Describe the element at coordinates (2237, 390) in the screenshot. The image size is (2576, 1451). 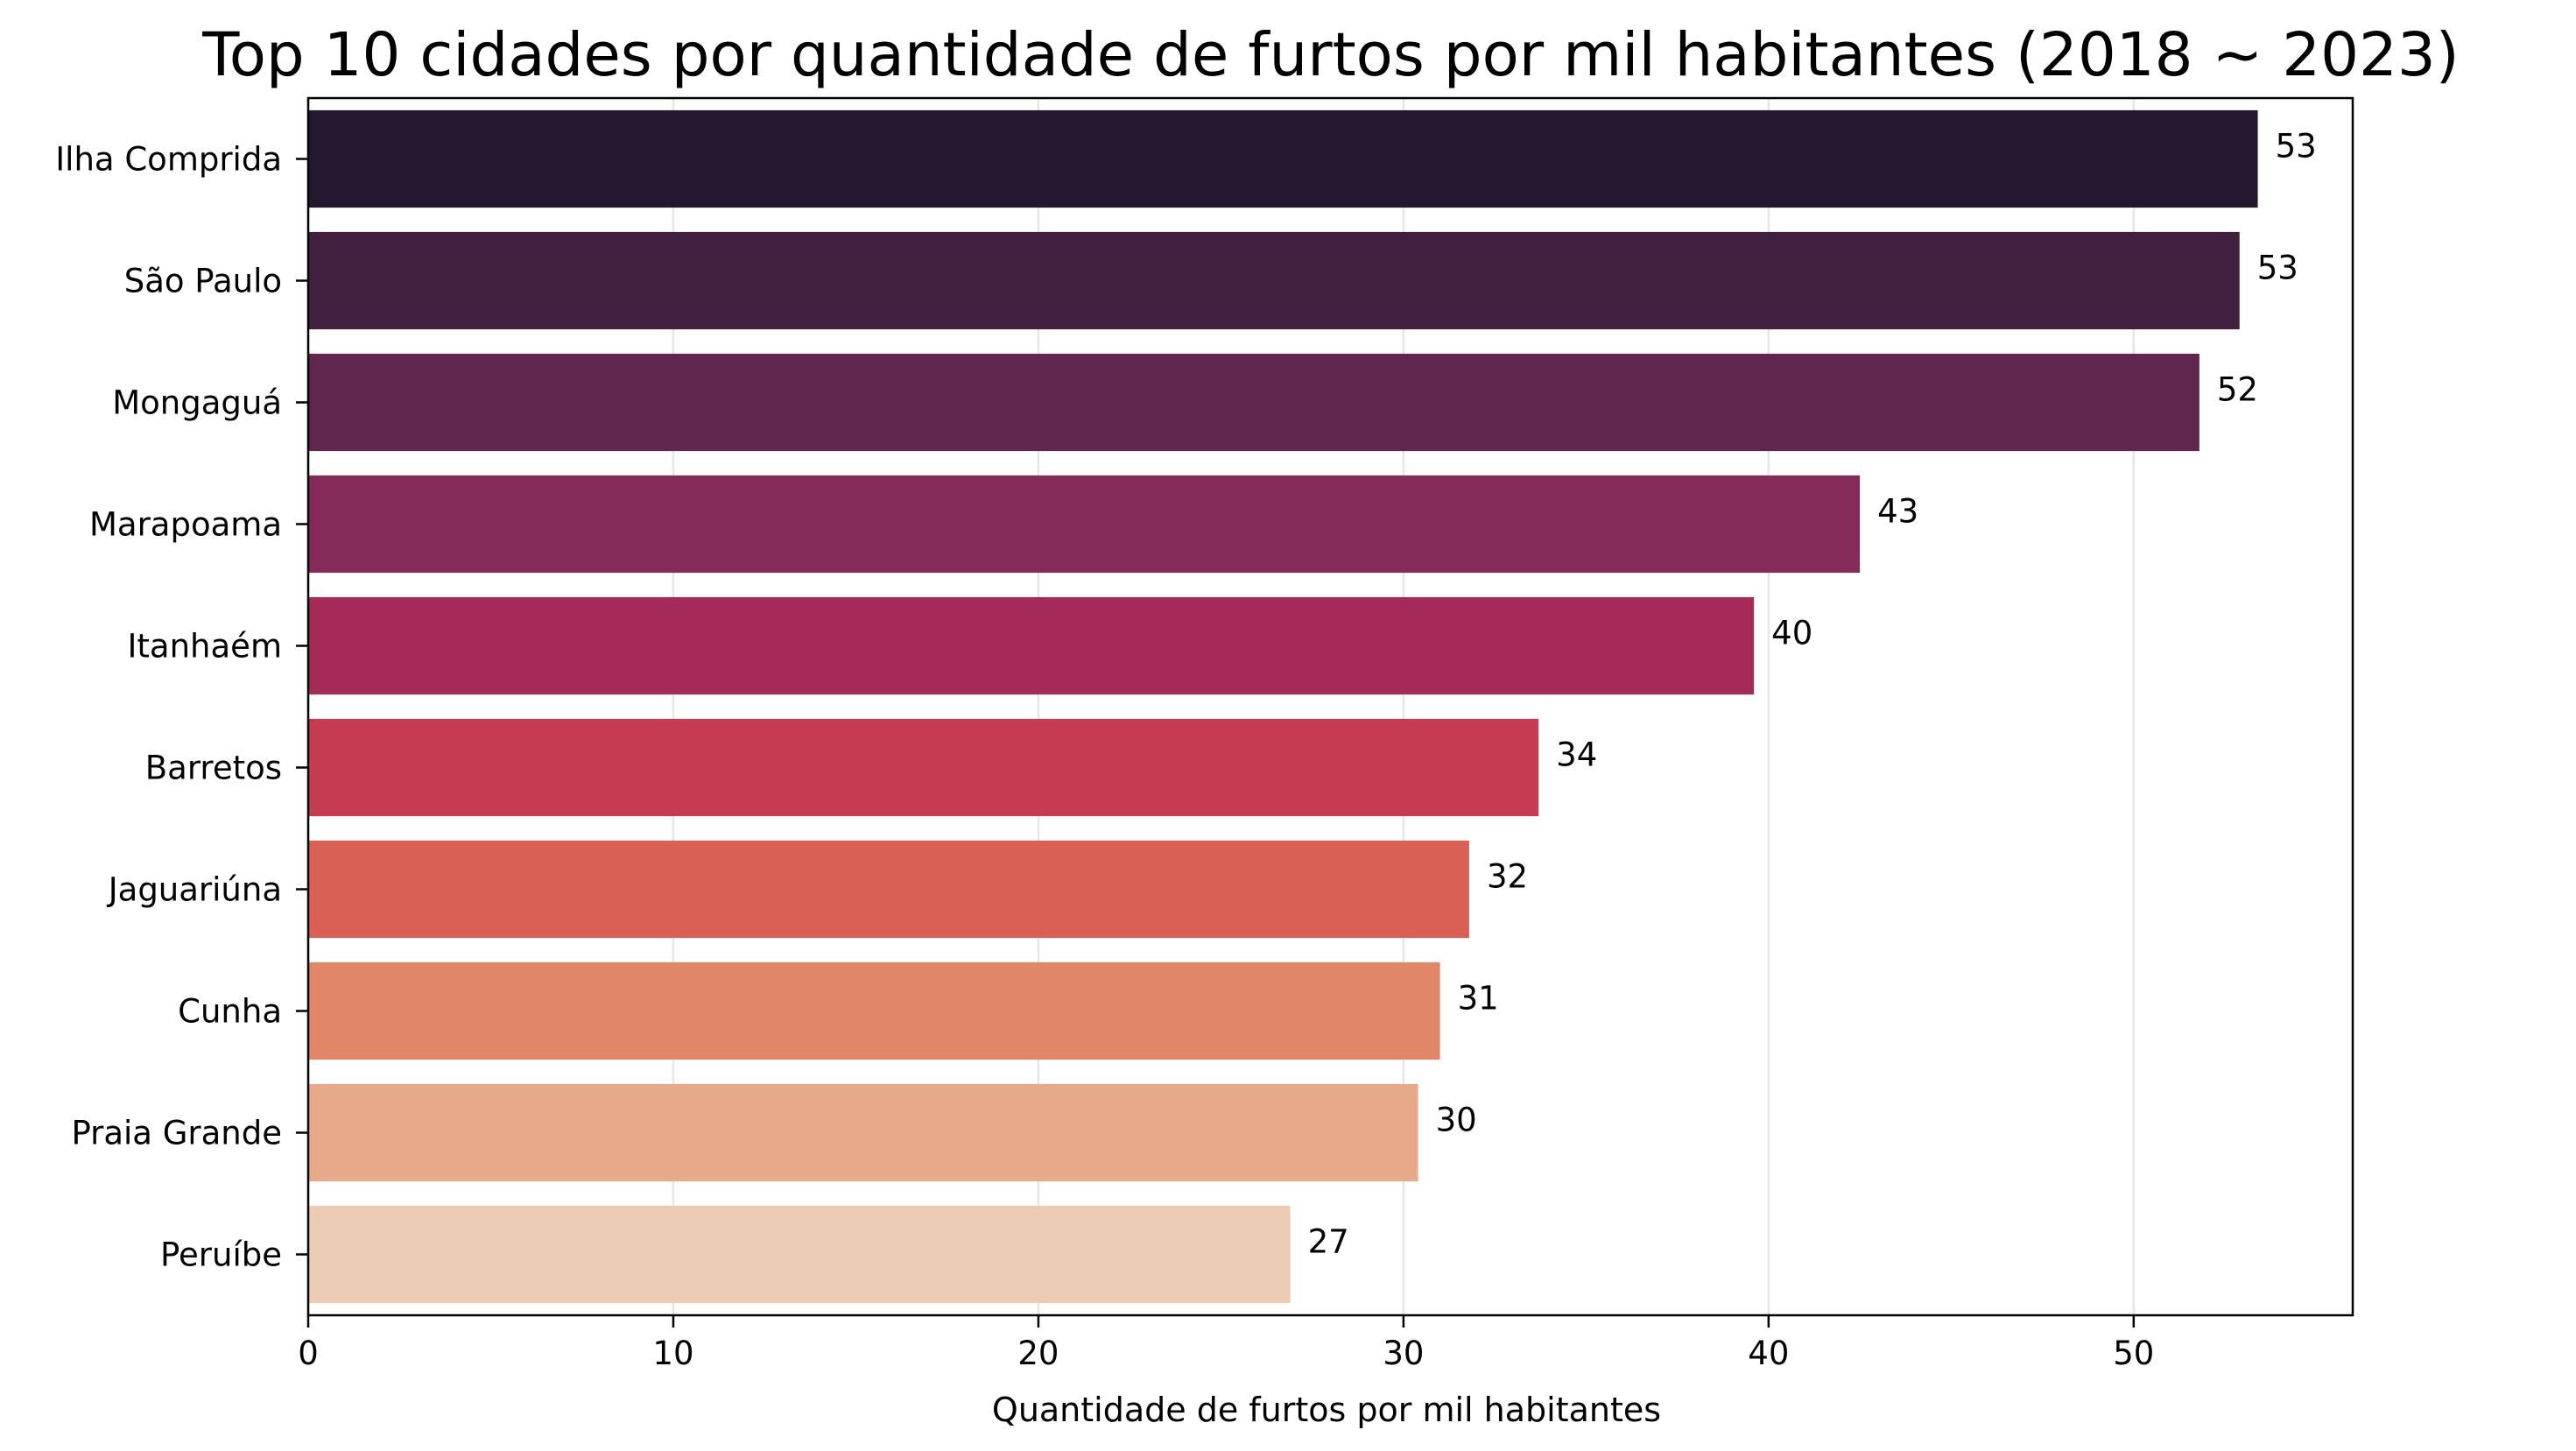
I see `data-label: 52` at that location.